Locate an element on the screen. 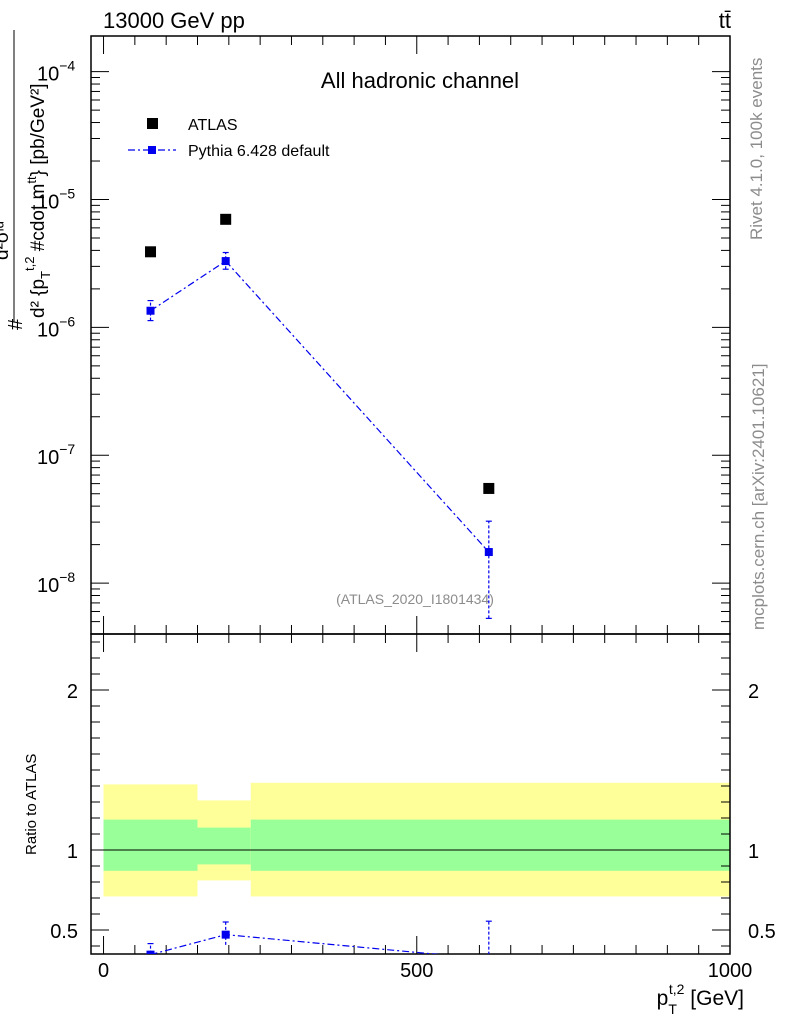  ylabel-sub-tt: tt is located at coordinates (31, 180).